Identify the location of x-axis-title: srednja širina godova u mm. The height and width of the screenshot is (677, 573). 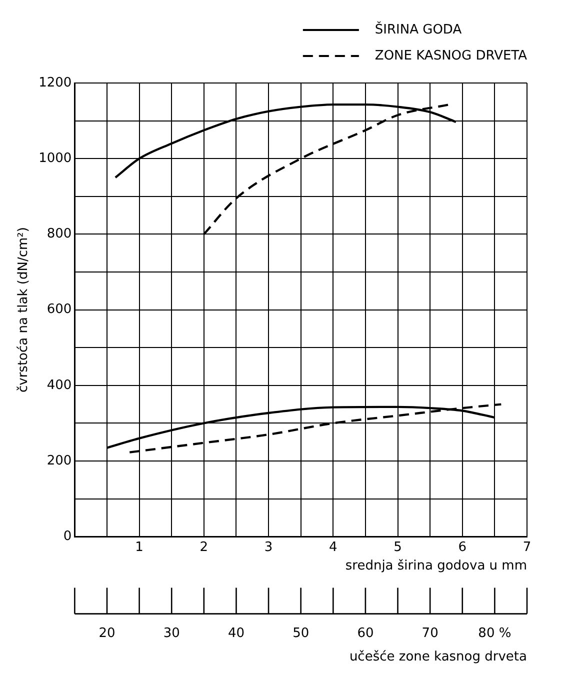
(436, 566).